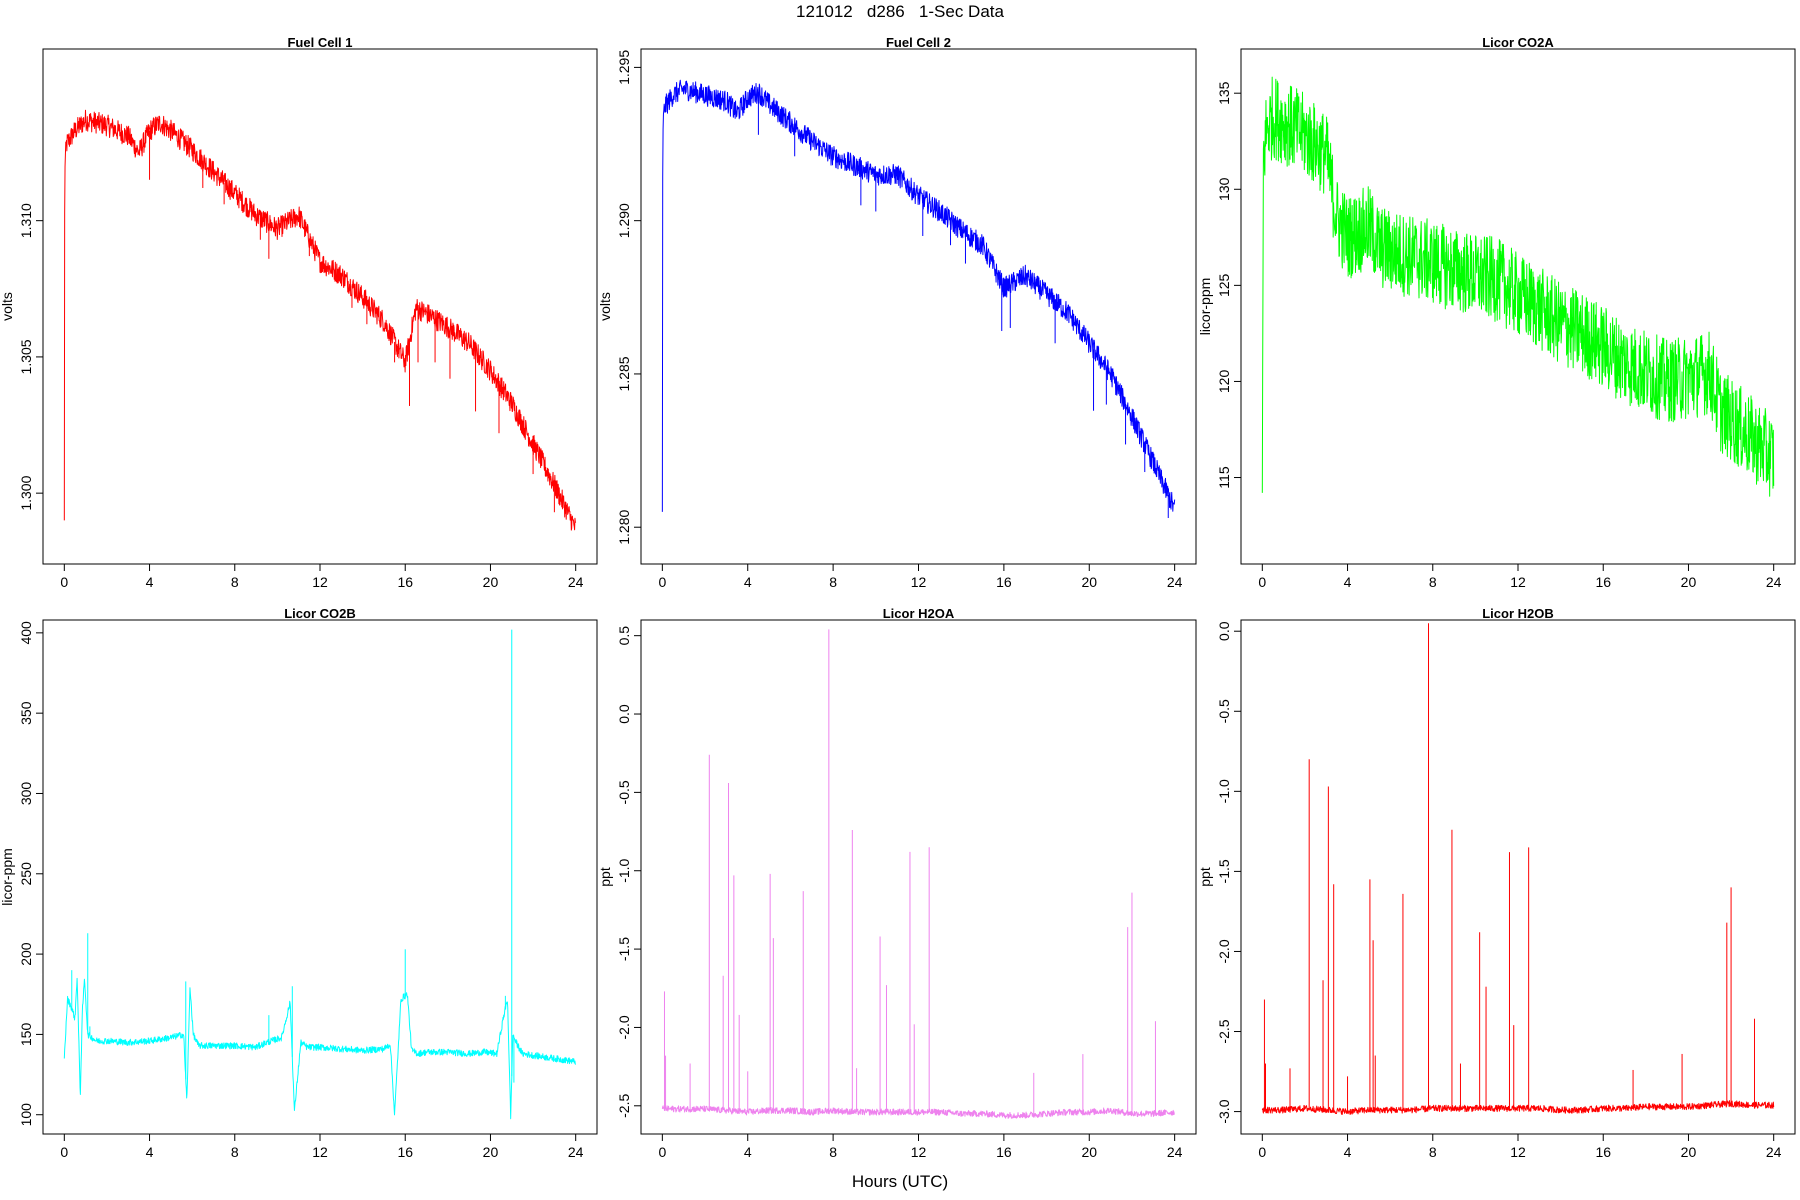 The width and height of the screenshot is (1800, 1200). Describe the element at coordinates (1224, 477) in the screenshot. I see `y-tick-label: 115` at that location.